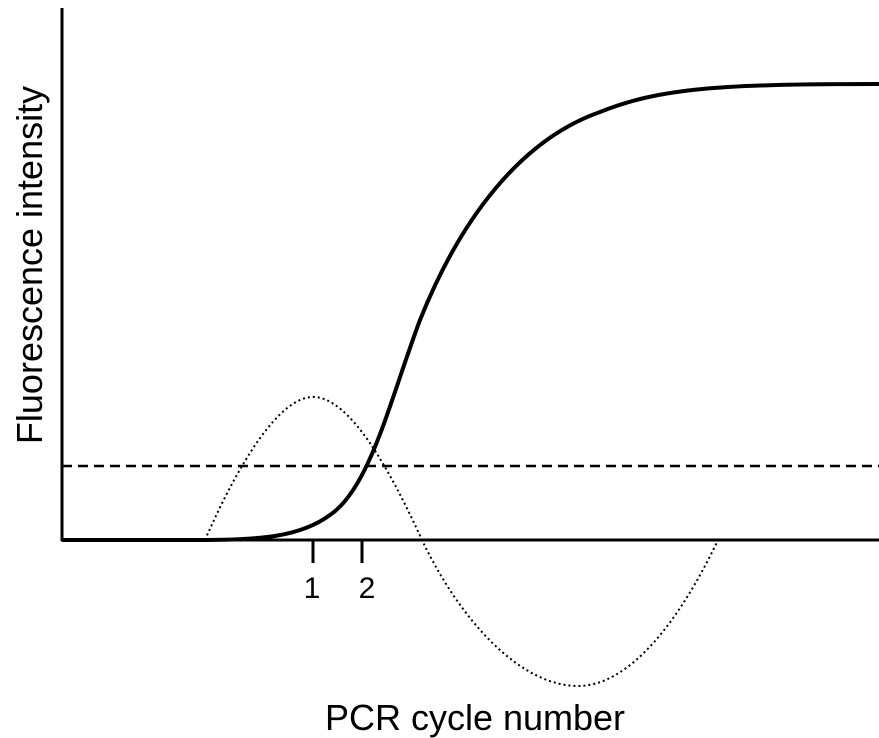 The image size is (879, 738). I want to click on tick-label: 1, so click(312, 588).